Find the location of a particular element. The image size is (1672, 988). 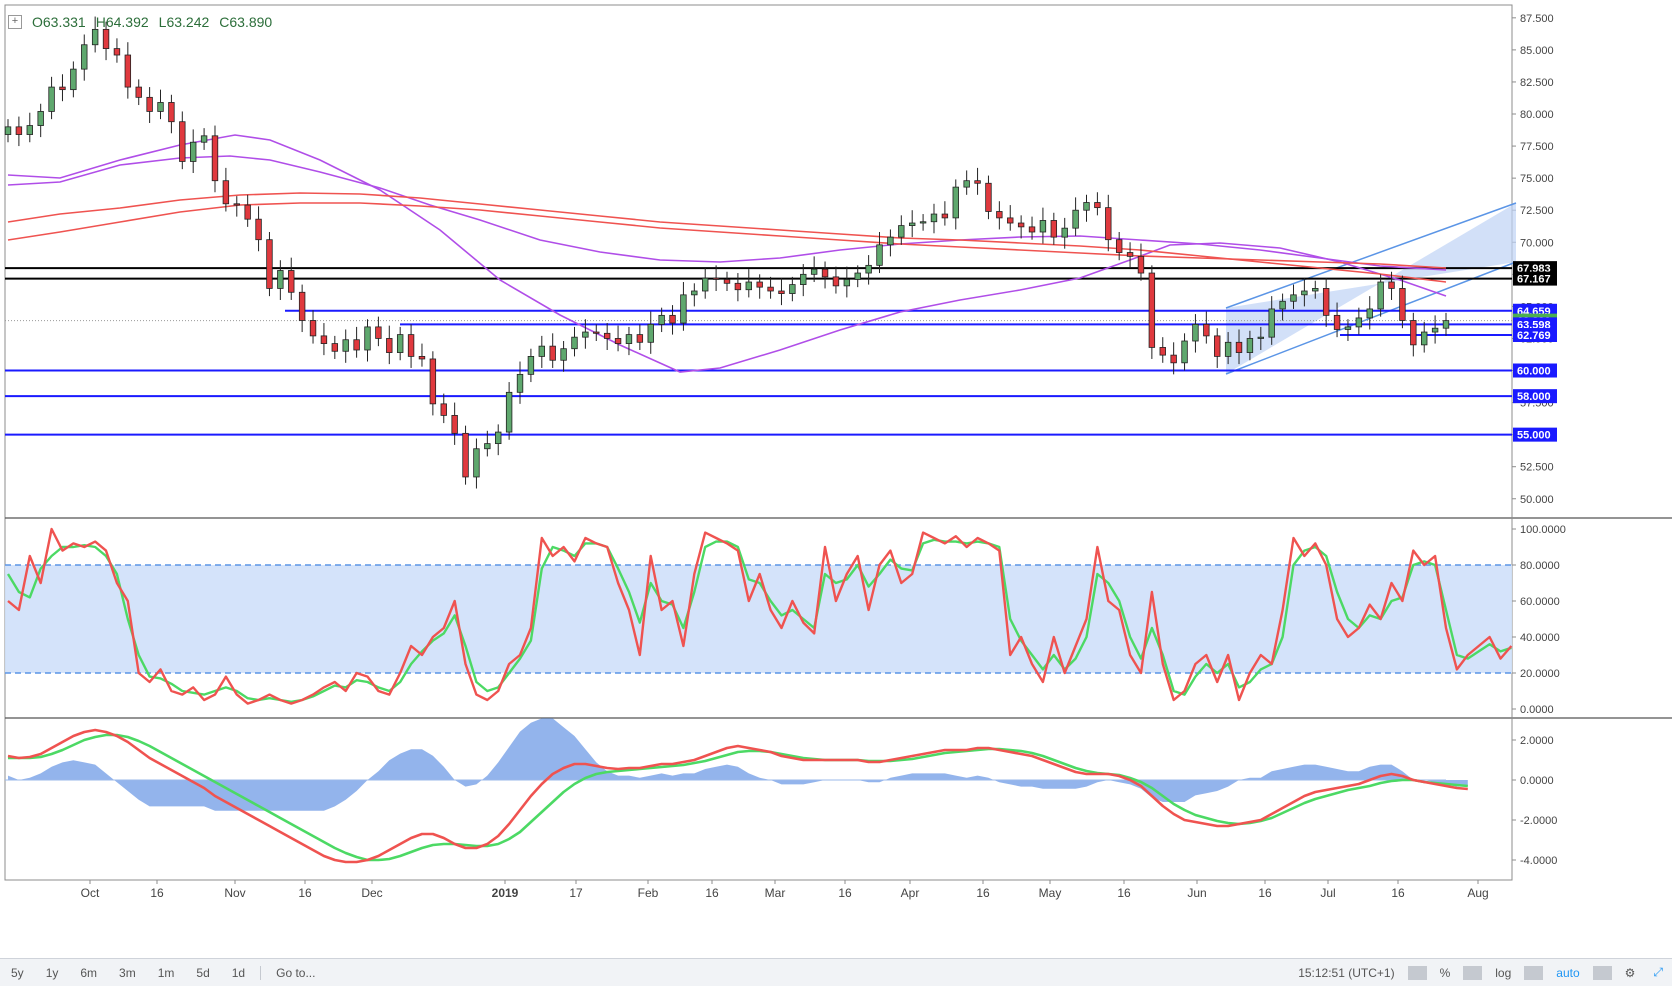

x-tick-label: Aug is located at coordinates (1477, 893).